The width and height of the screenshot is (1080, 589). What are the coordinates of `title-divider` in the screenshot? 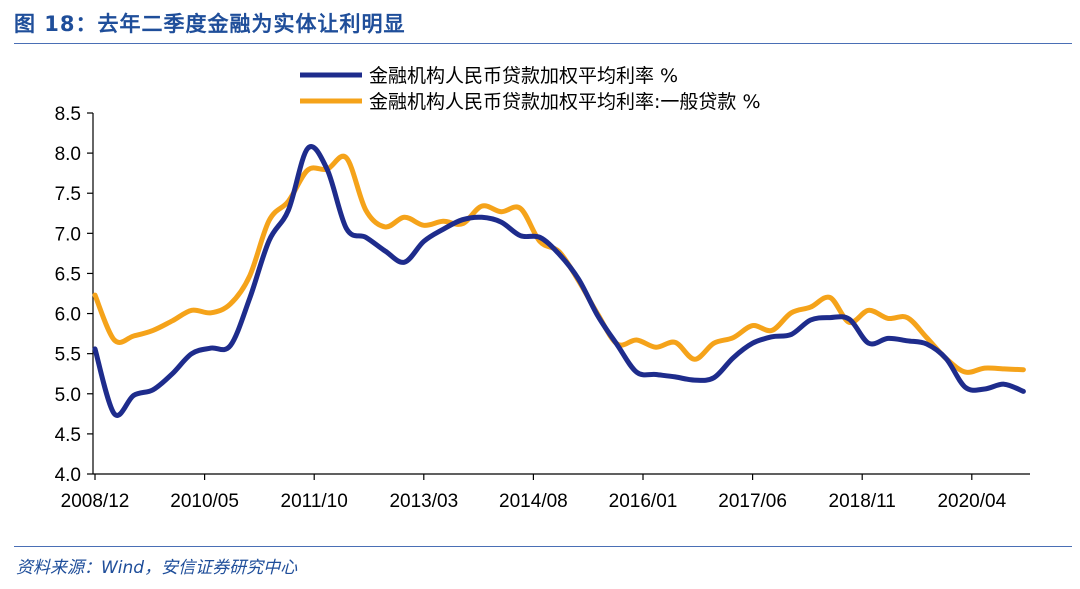 It's located at (543, 43).